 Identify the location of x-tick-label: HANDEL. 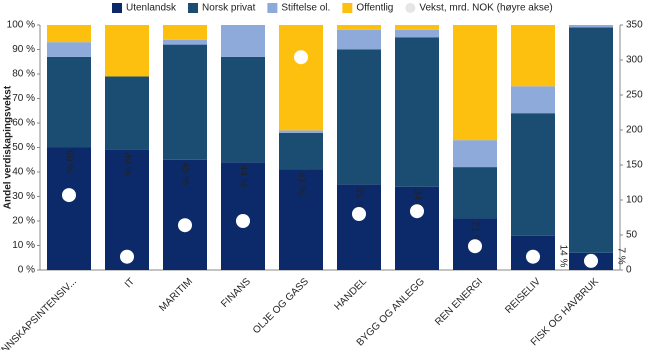
(351, 294).